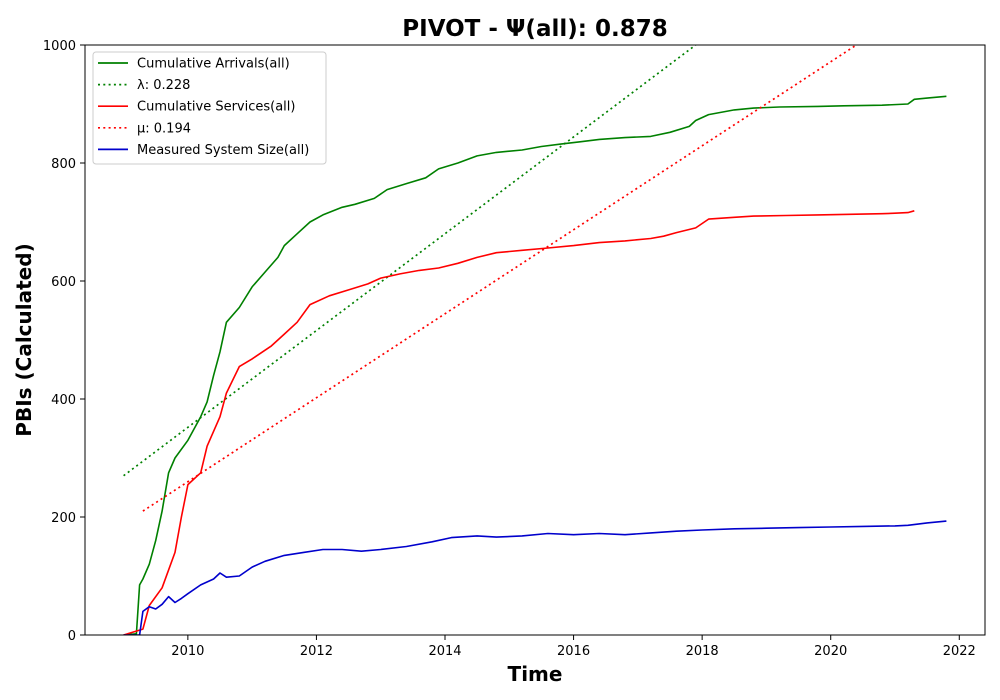 Image resolution: width=1000 pixels, height=700 pixels. I want to click on x-tick-label: 2020, so click(830, 651).